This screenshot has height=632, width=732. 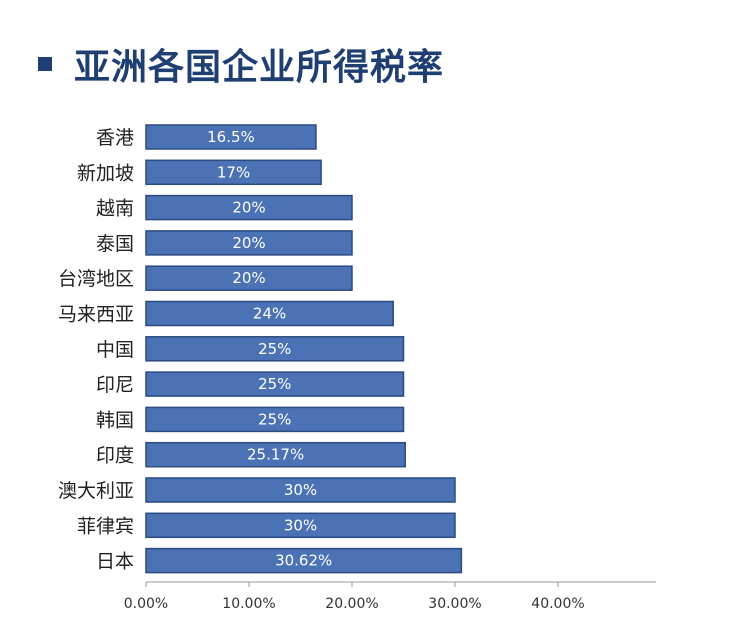 I want to click on bar-value-label: 30.62%, so click(x=303, y=561).